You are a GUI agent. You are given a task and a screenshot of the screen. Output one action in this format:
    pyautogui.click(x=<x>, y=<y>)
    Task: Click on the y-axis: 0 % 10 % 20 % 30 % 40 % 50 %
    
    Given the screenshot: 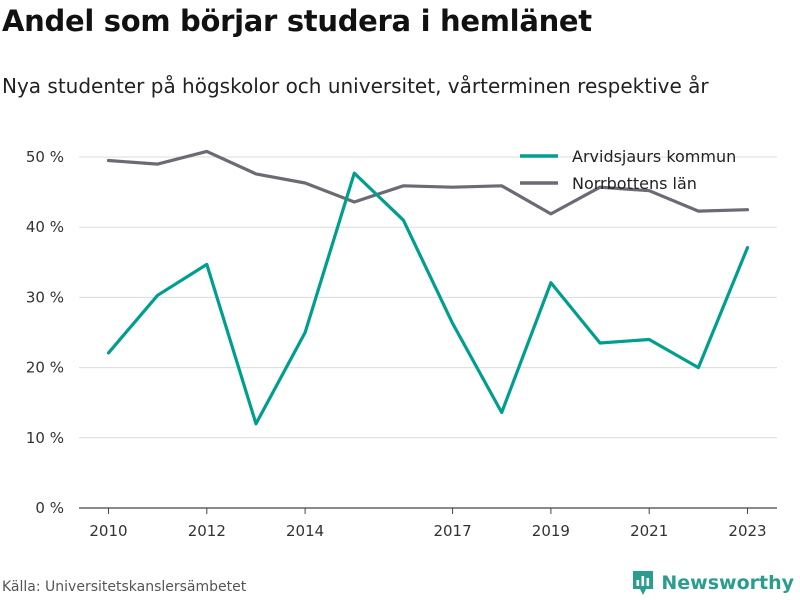 What is the action you would take?
    pyautogui.click(x=45, y=332)
    